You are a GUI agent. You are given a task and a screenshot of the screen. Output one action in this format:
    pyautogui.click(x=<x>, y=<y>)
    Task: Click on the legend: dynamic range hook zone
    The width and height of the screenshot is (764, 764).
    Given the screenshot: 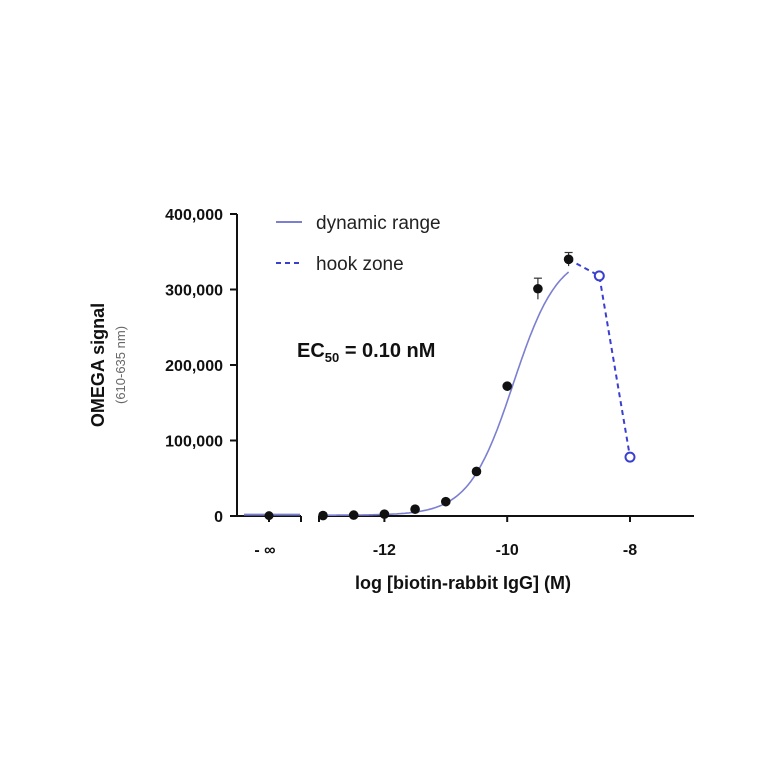 What is the action you would take?
    pyautogui.click(x=358, y=244)
    